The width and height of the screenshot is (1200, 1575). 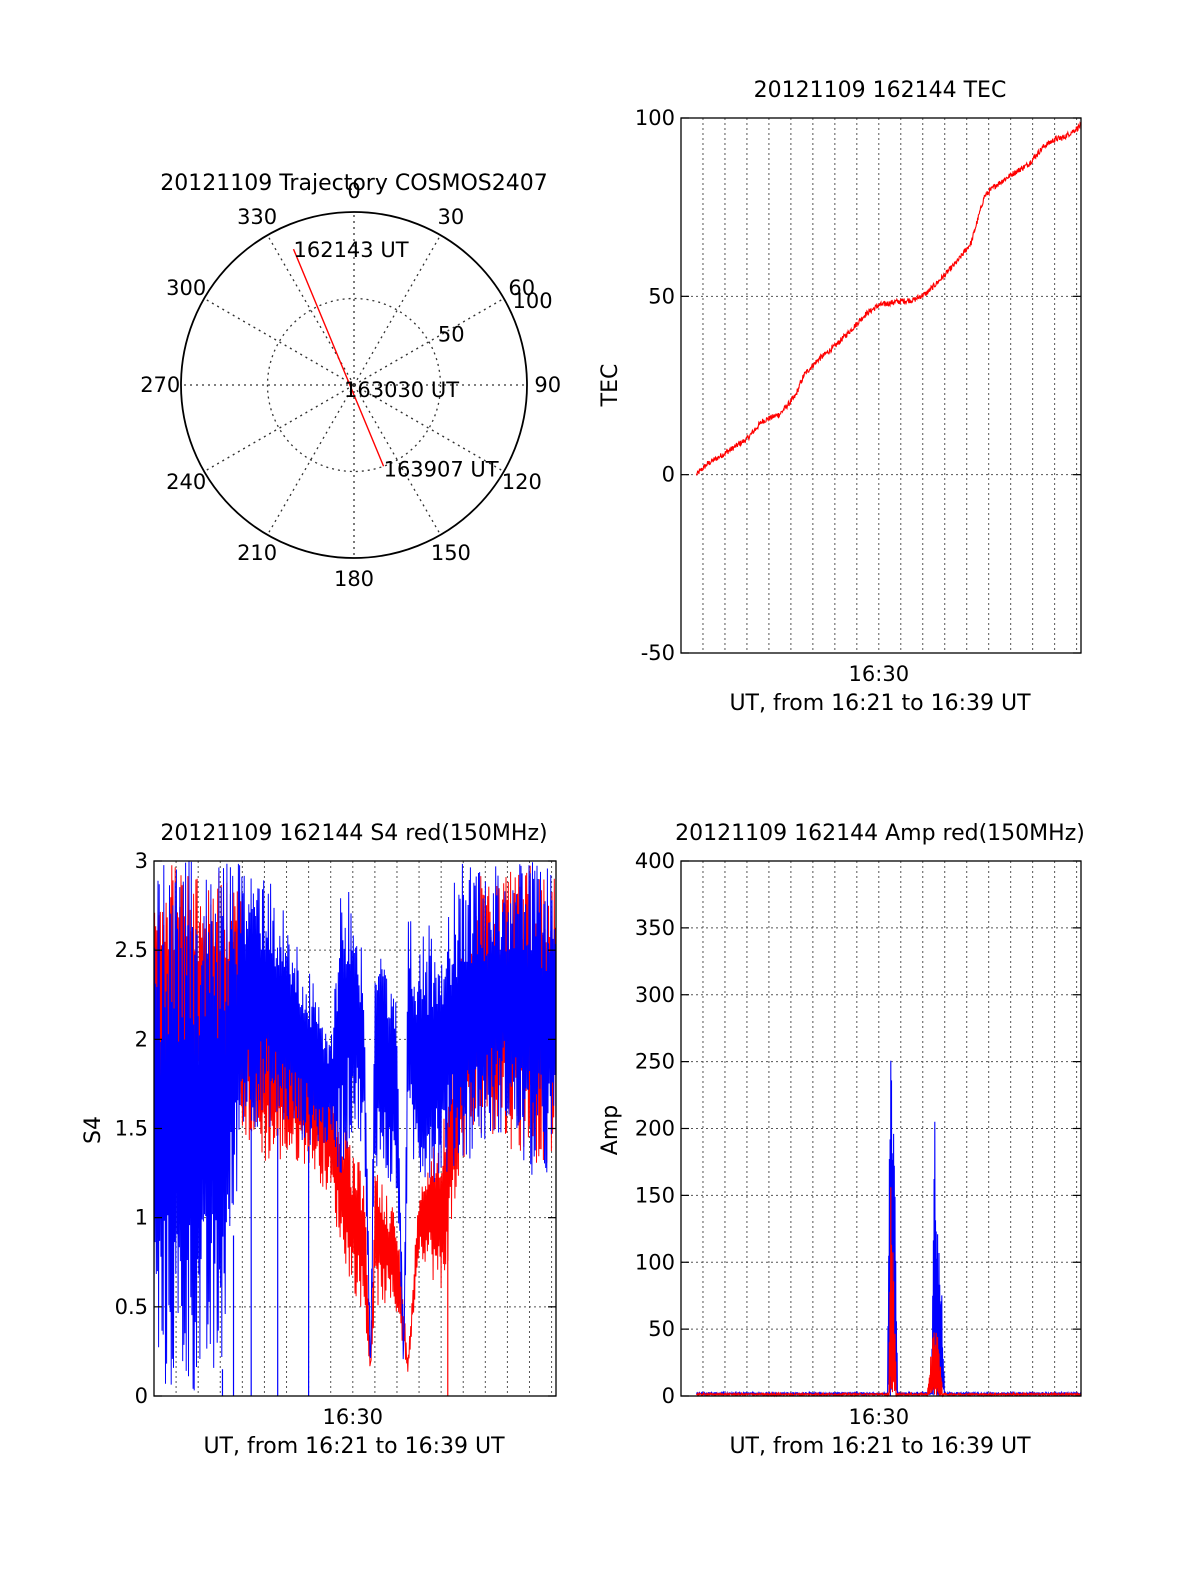 I want to click on amp-y-tick-label: 250, so click(x=655, y=1062).